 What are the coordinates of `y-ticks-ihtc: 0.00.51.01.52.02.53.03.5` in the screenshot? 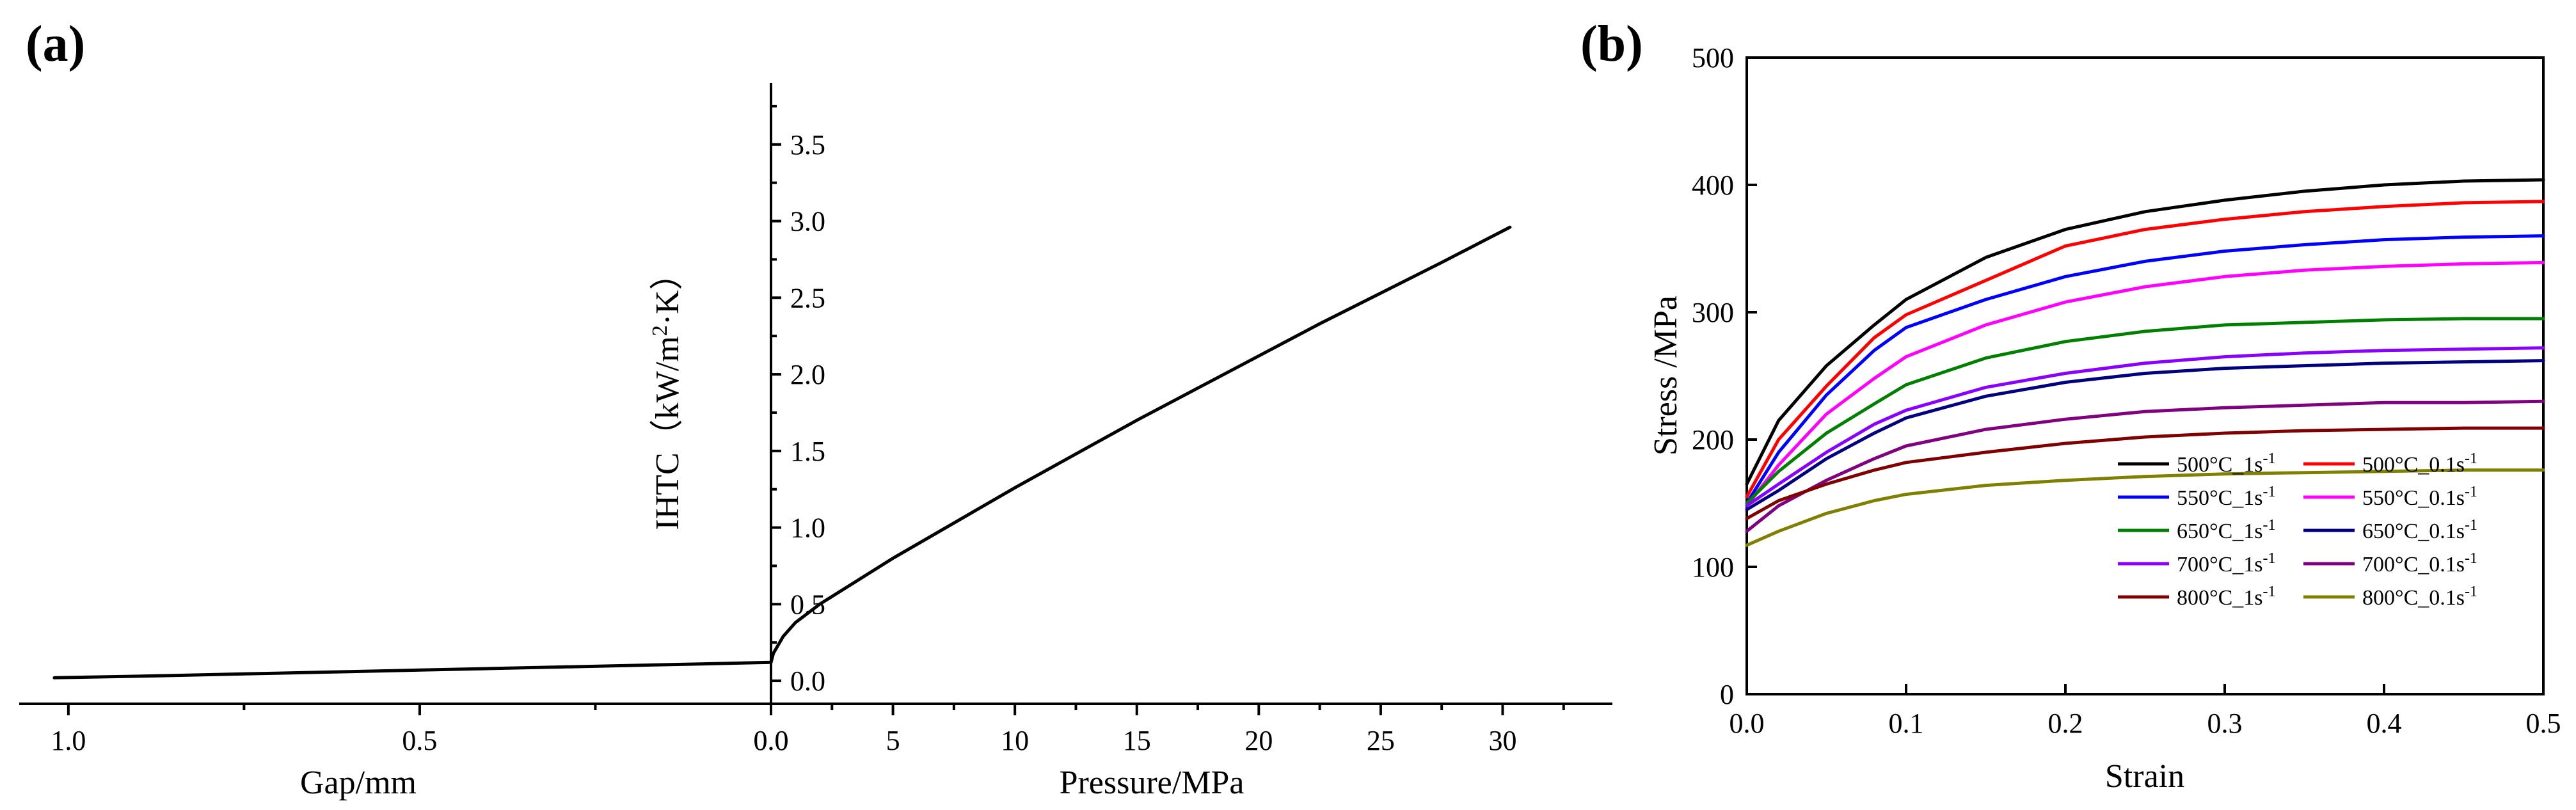 It's located at (798, 400).